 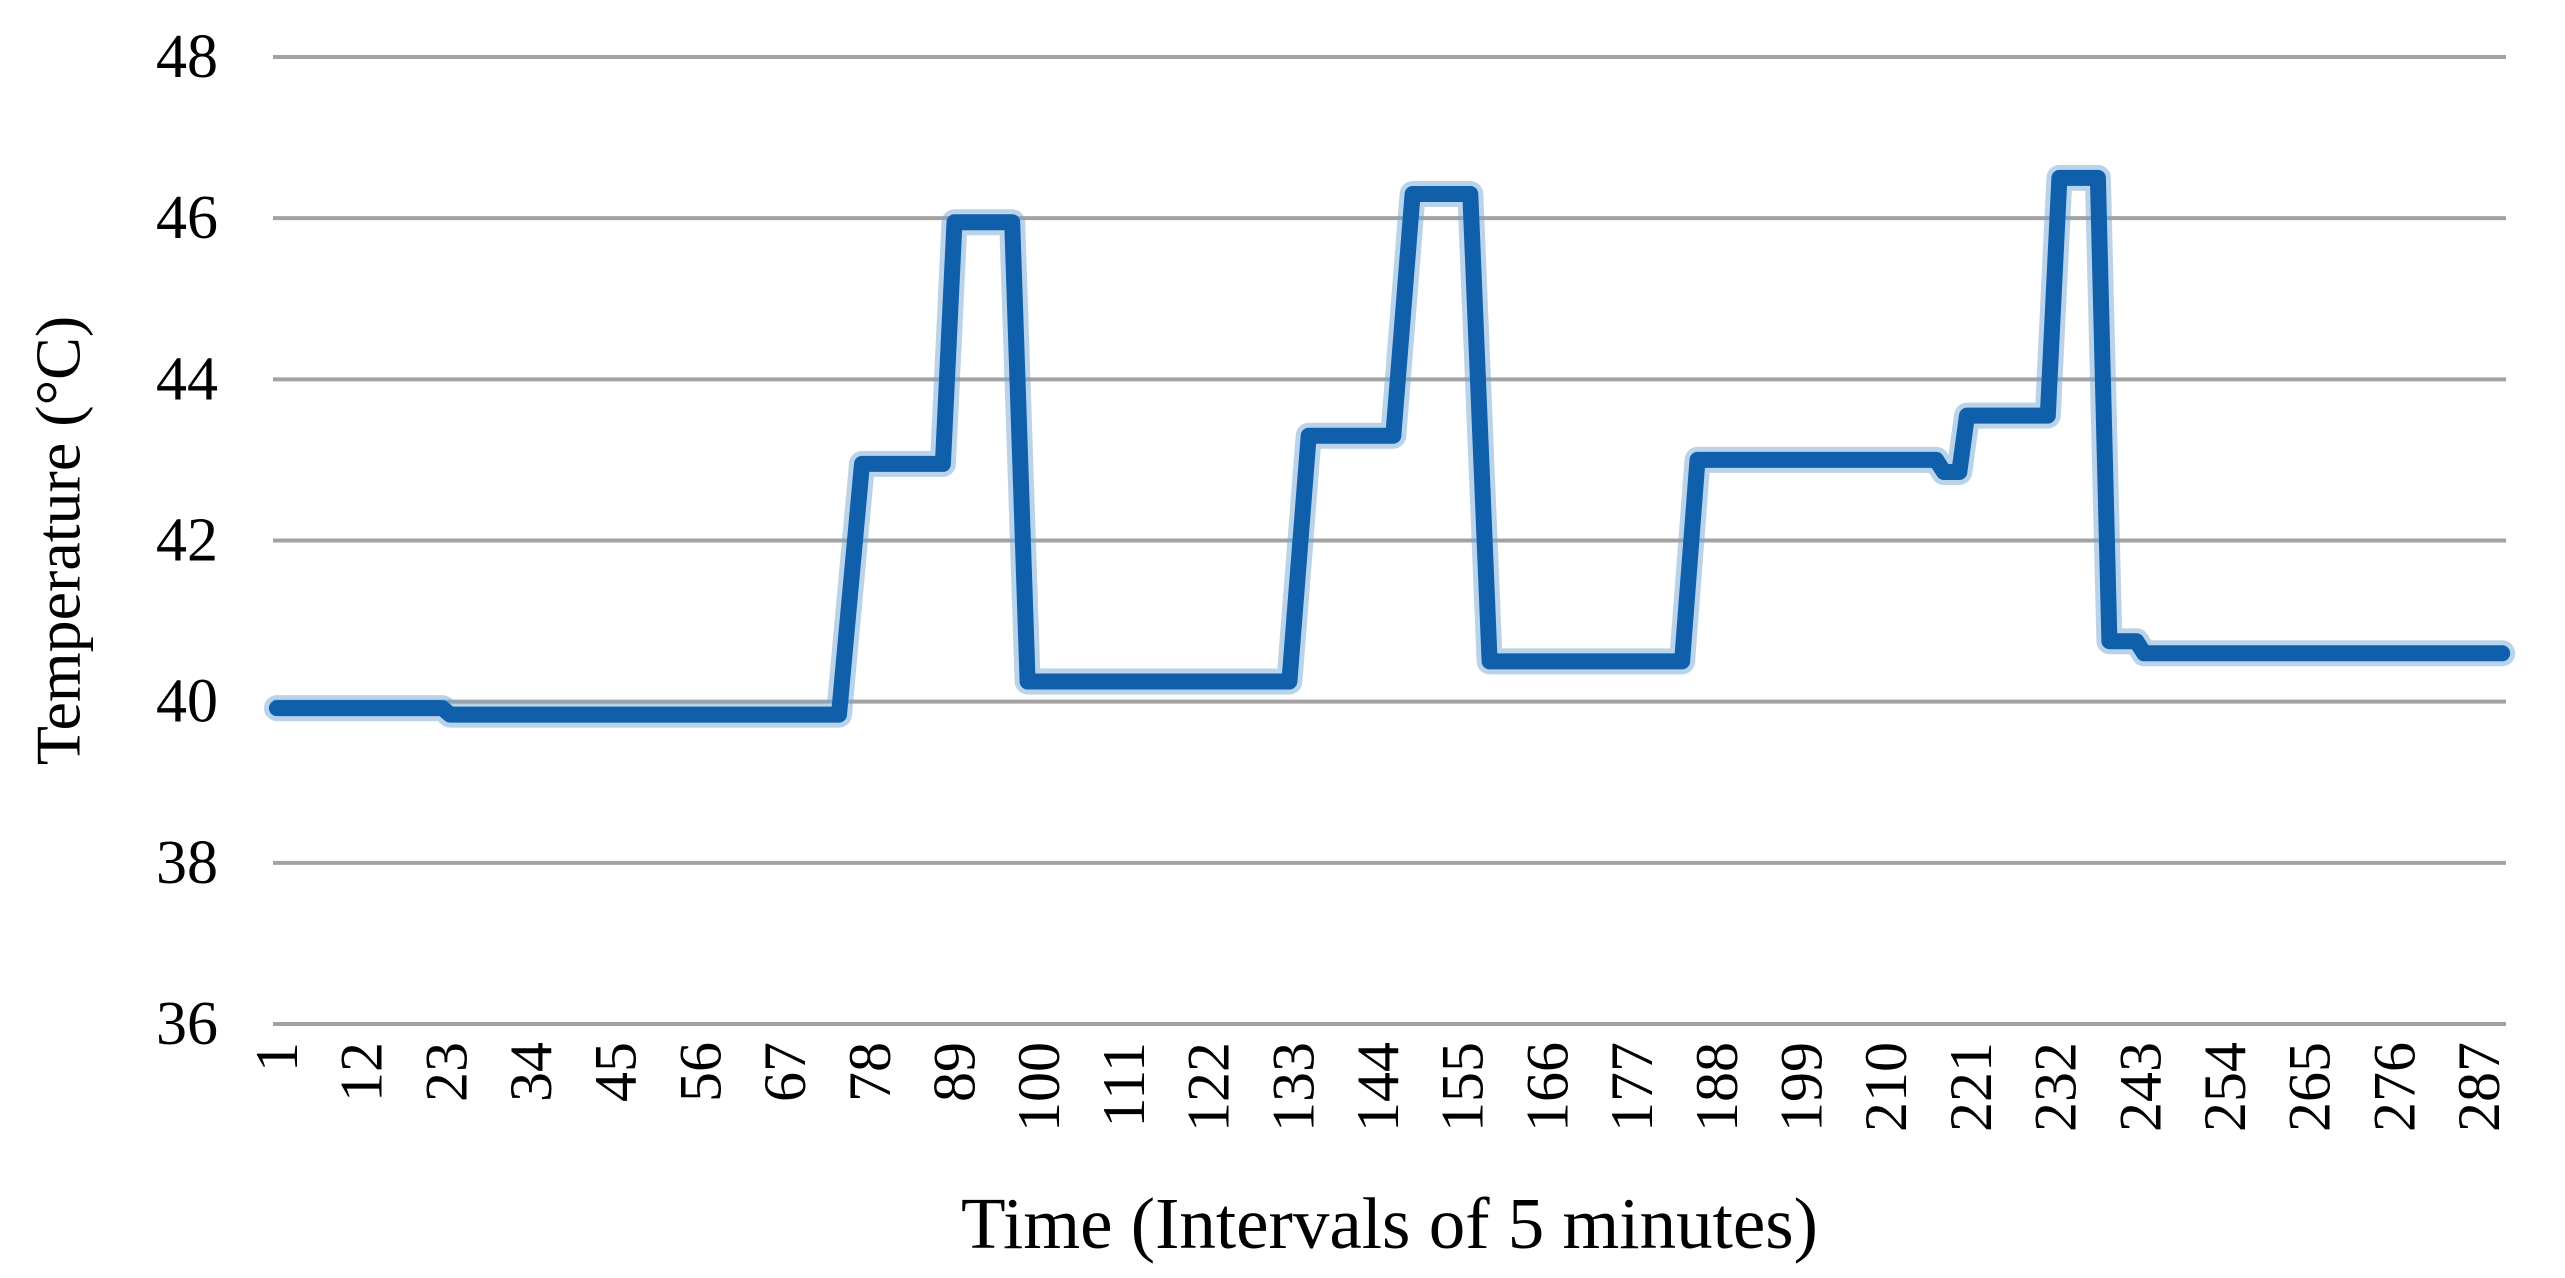 I want to click on x-axis-tick-label: 133, so click(x=1293, y=1087).